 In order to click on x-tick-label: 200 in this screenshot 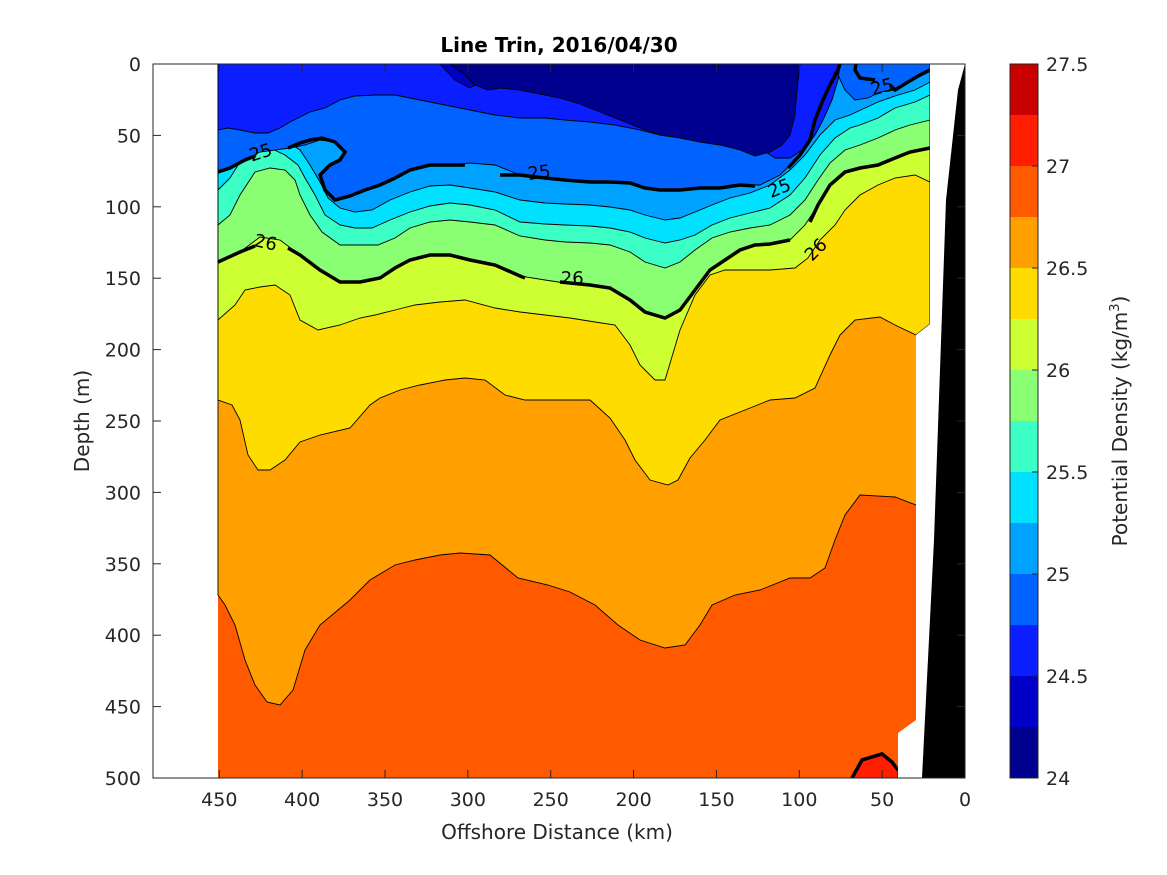, I will do `click(633, 800)`.